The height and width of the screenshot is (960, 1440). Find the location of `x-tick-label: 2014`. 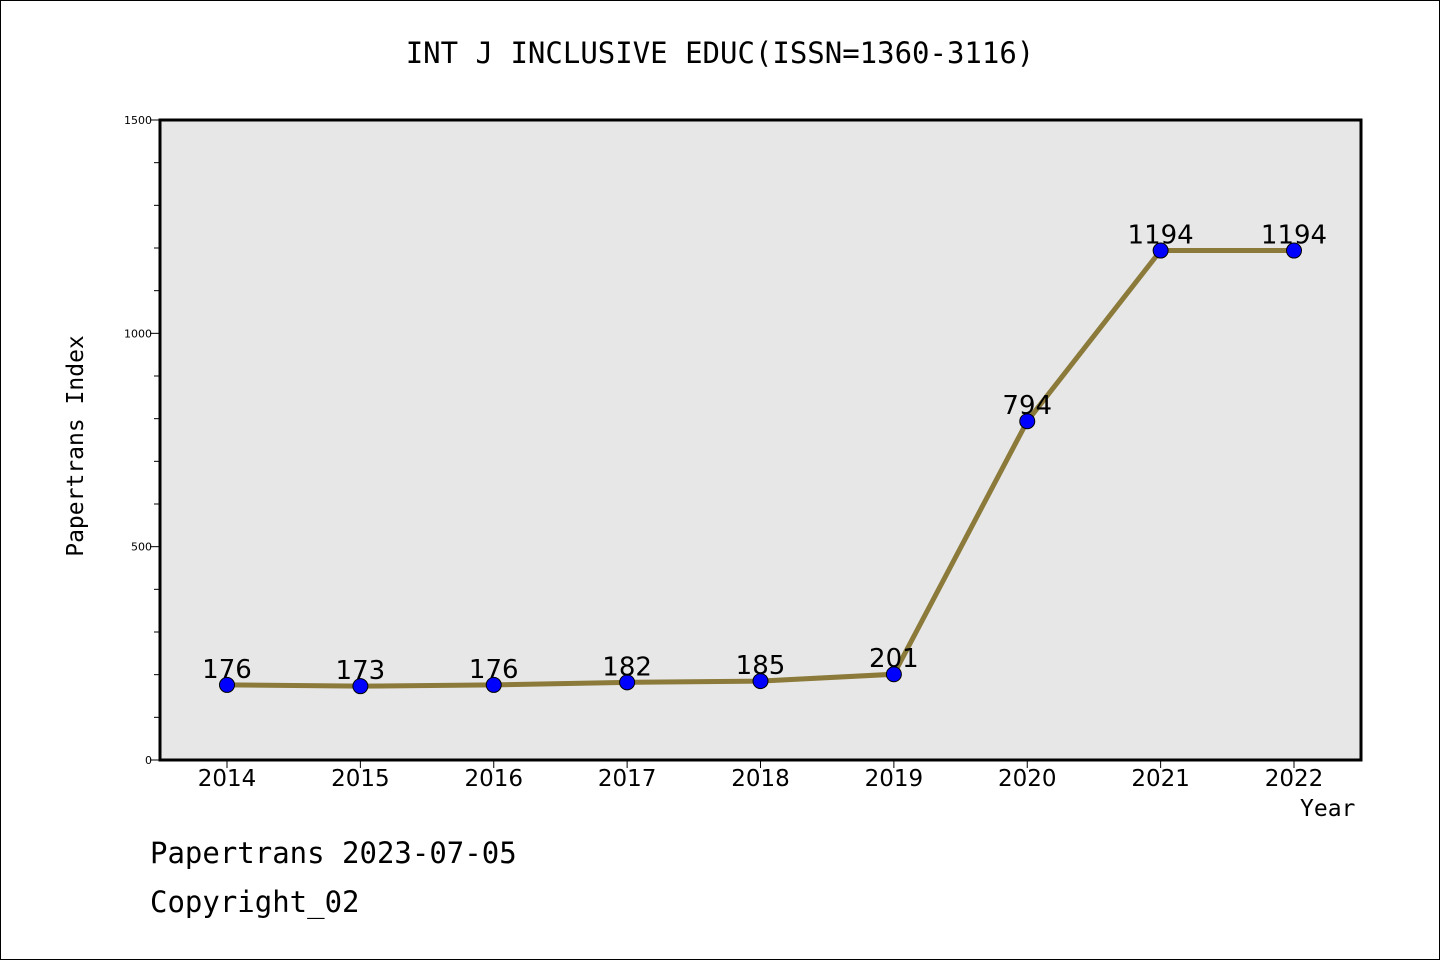

x-tick-label: 2014 is located at coordinates (227, 779).